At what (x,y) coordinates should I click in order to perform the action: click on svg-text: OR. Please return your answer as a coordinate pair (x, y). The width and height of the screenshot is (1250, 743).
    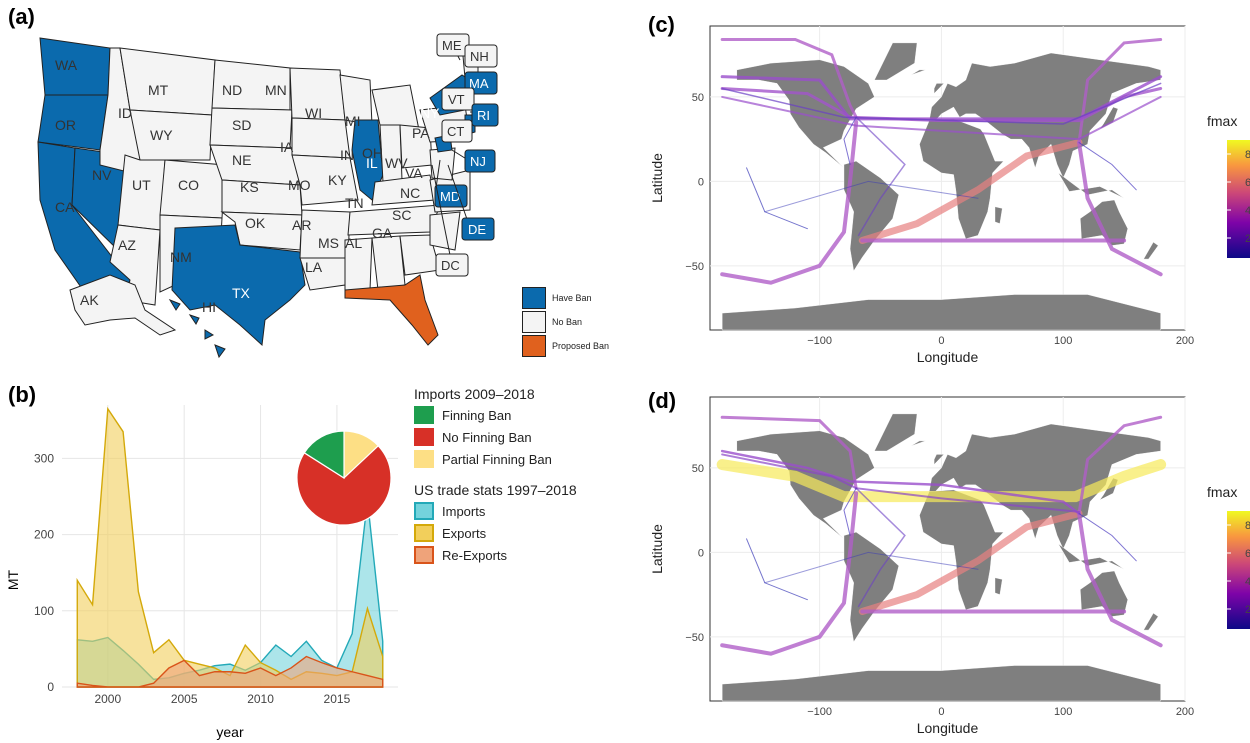
    Looking at the image, I should click on (65, 125).